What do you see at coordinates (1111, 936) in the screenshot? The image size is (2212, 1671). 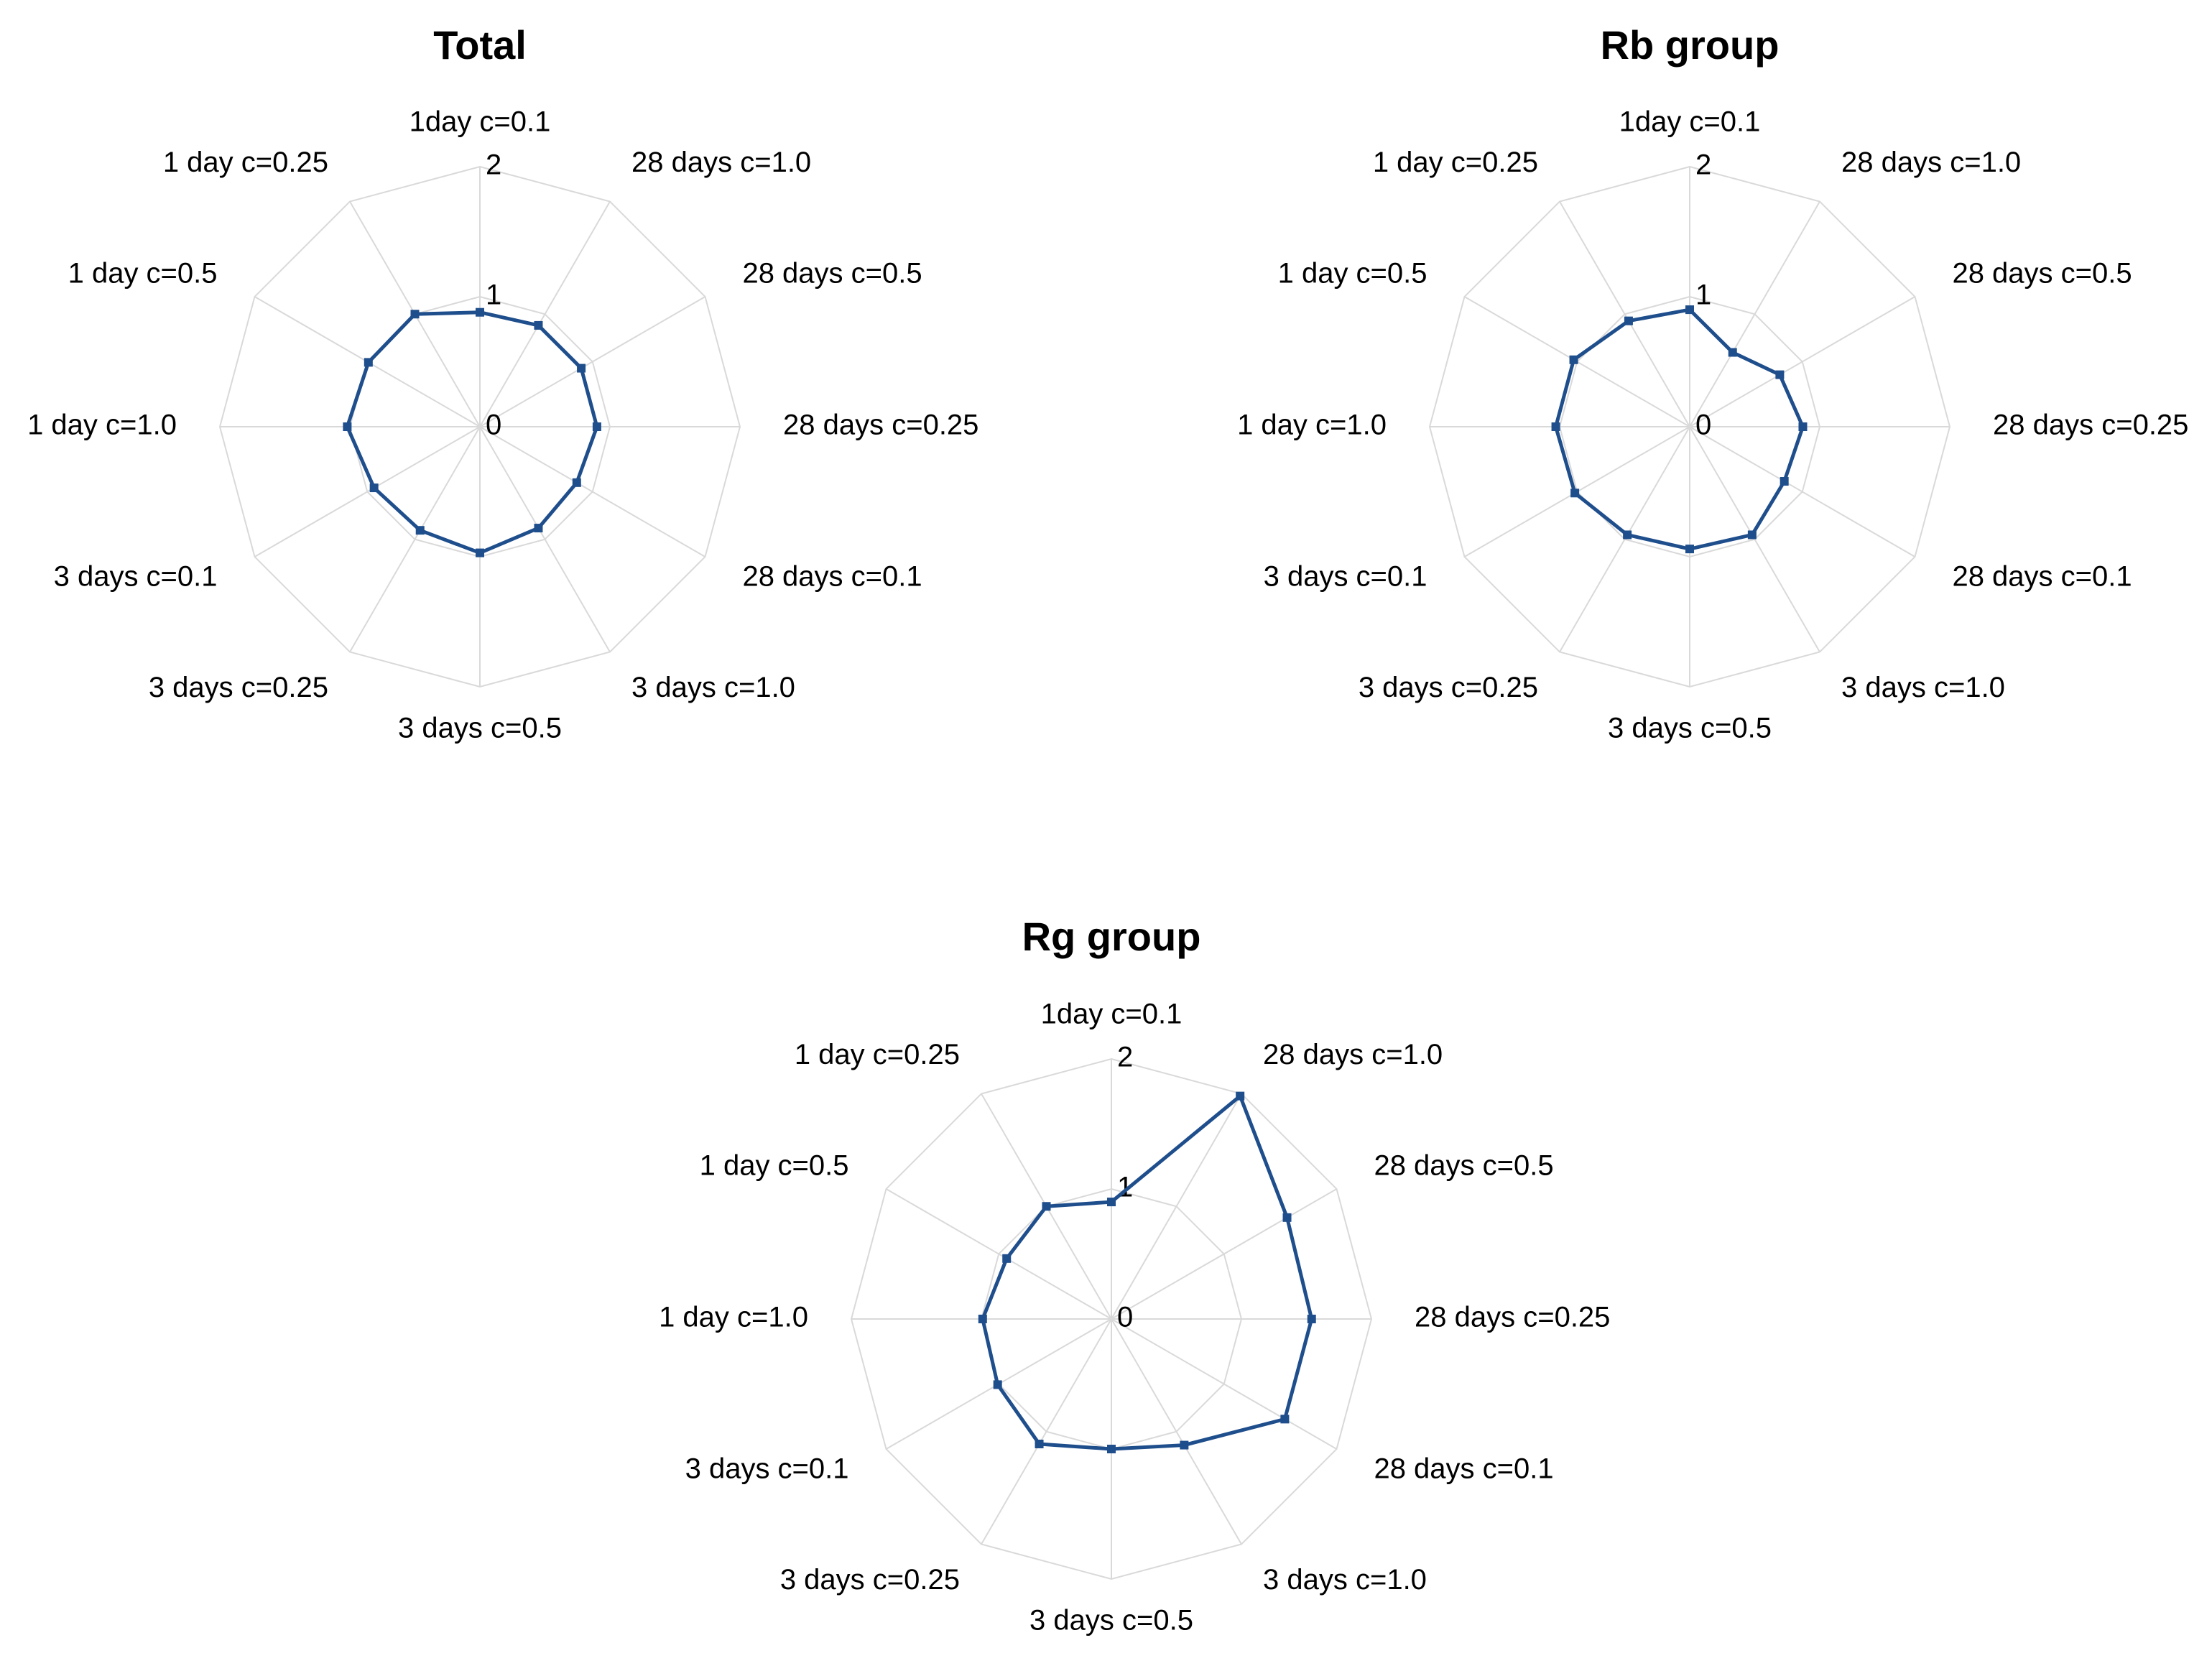 I see `chart-title: Rg group` at bounding box center [1111, 936].